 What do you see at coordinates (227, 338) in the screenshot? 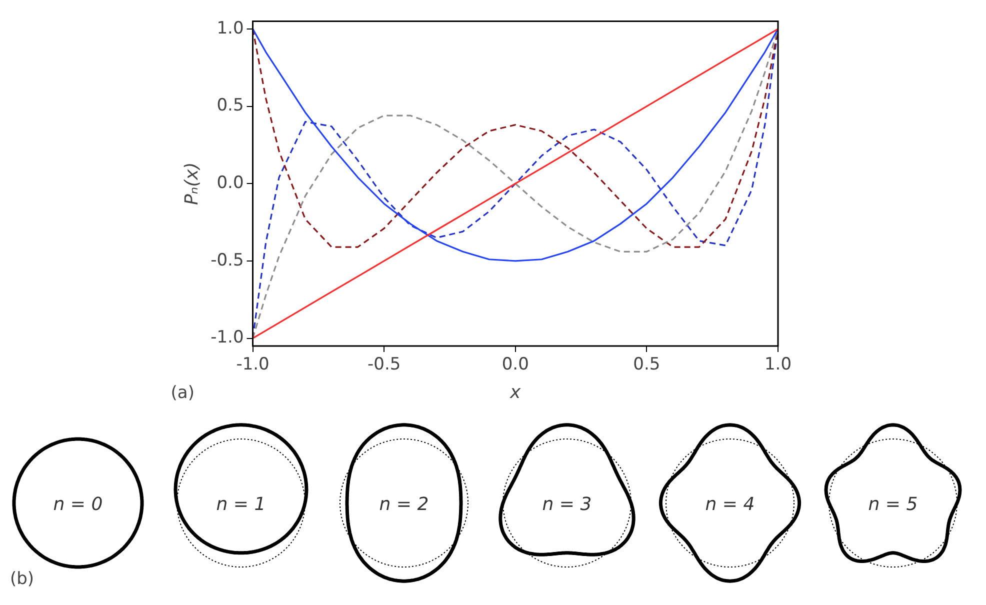
I see `y-tick-label: -1.0` at bounding box center [227, 338].